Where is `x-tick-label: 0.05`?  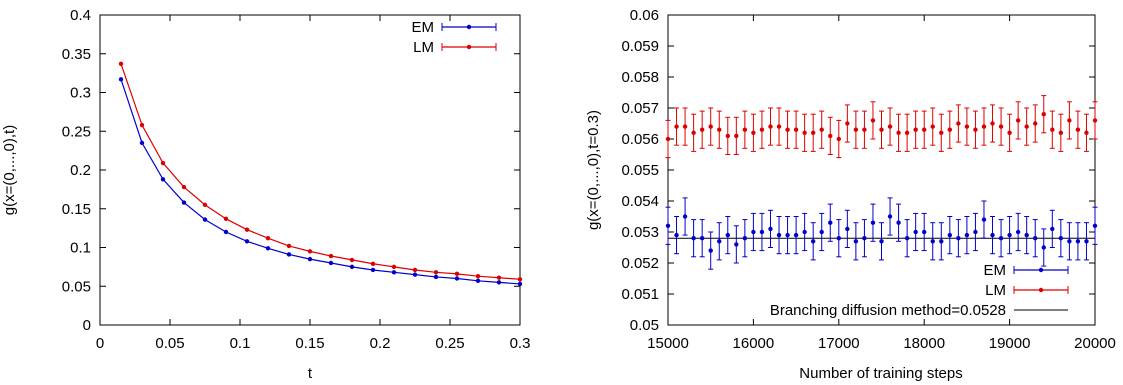 x-tick-label: 0.05 is located at coordinates (169, 343).